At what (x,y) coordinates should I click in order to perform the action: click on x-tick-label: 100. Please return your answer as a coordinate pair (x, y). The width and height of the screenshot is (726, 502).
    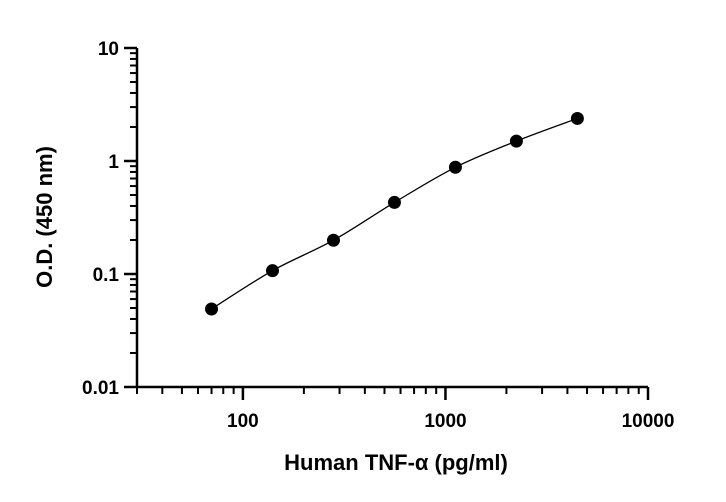
    Looking at the image, I should click on (243, 421).